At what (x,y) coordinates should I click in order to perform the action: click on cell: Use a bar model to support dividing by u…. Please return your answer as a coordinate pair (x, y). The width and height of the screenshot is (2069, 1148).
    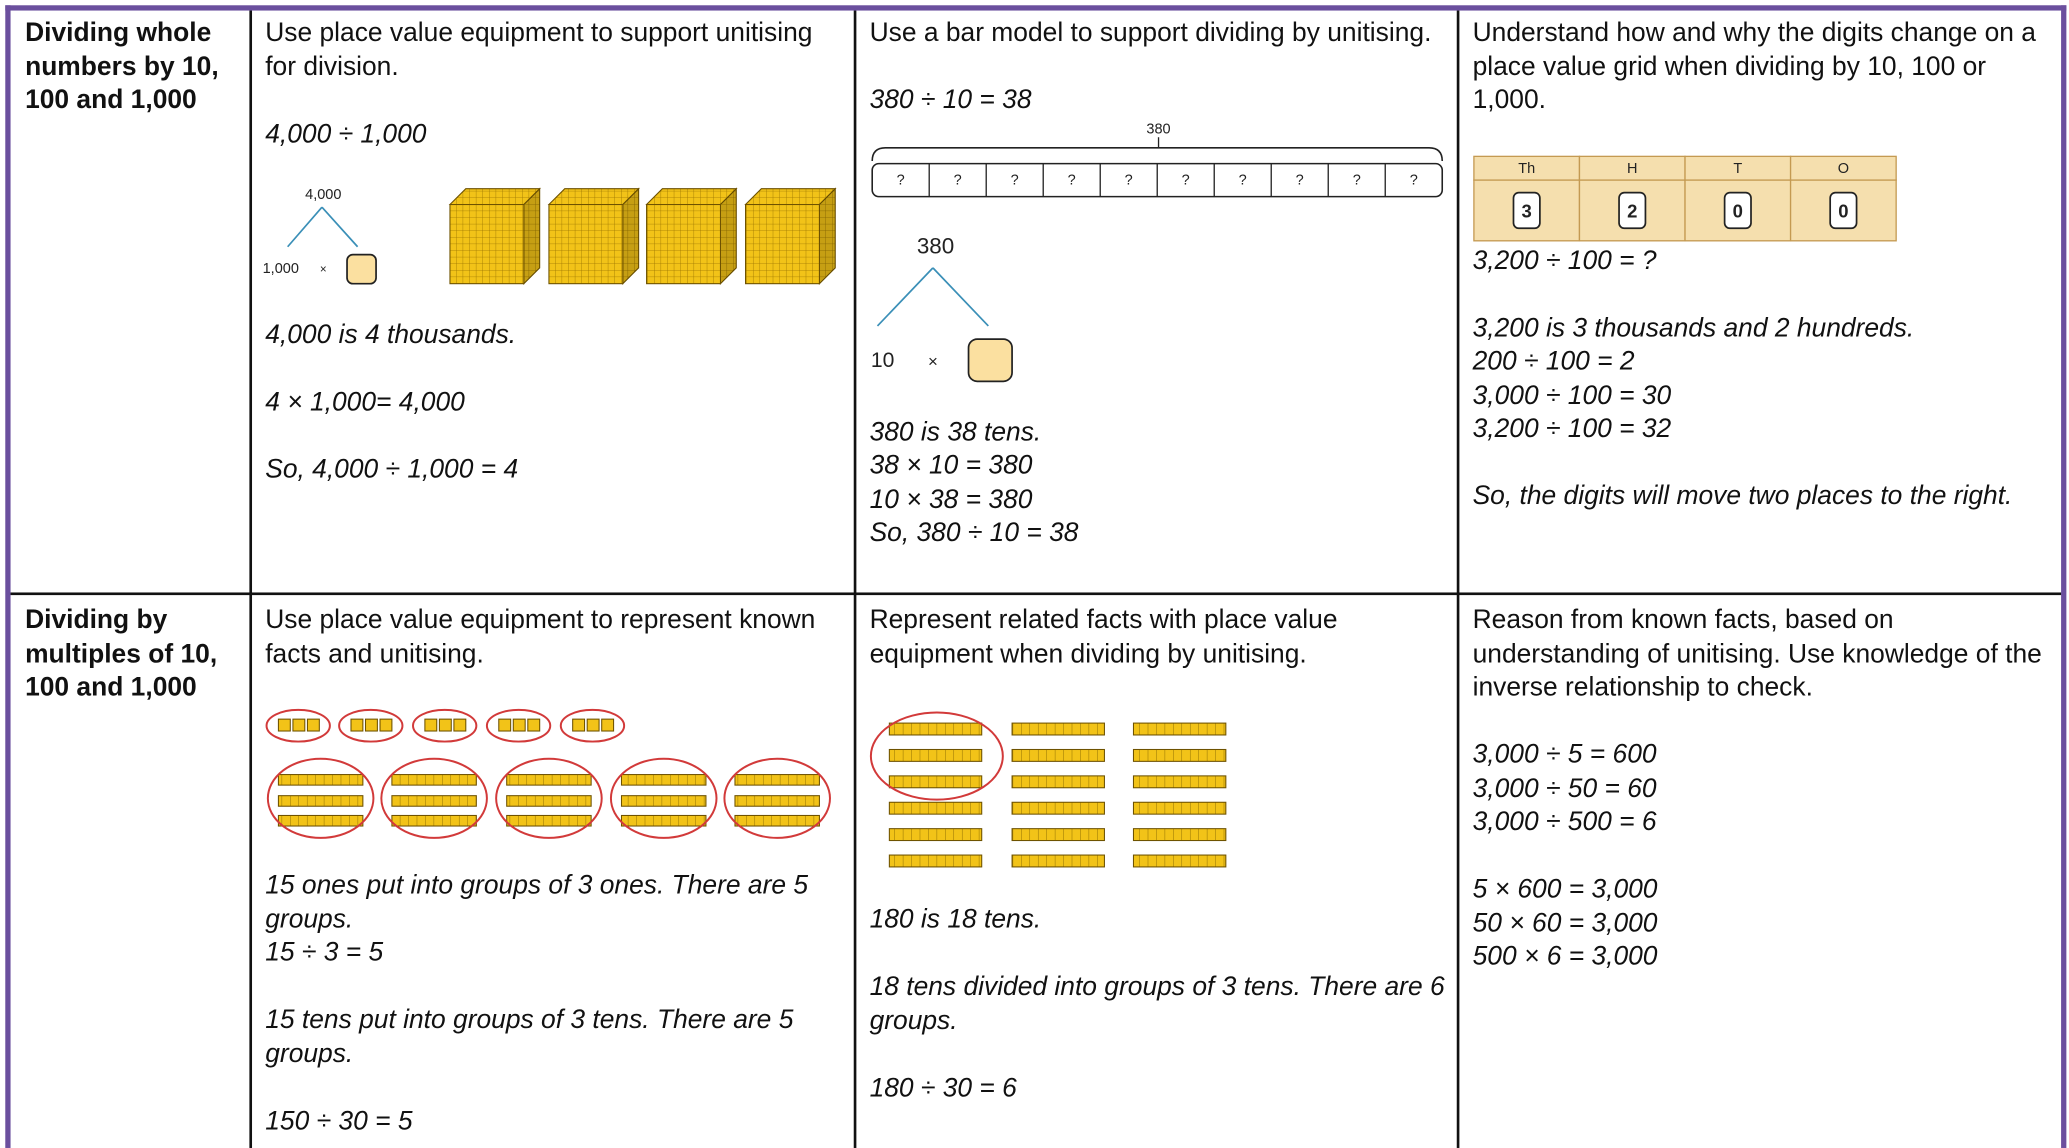
    Looking at the image, I should click on (1156, 302).